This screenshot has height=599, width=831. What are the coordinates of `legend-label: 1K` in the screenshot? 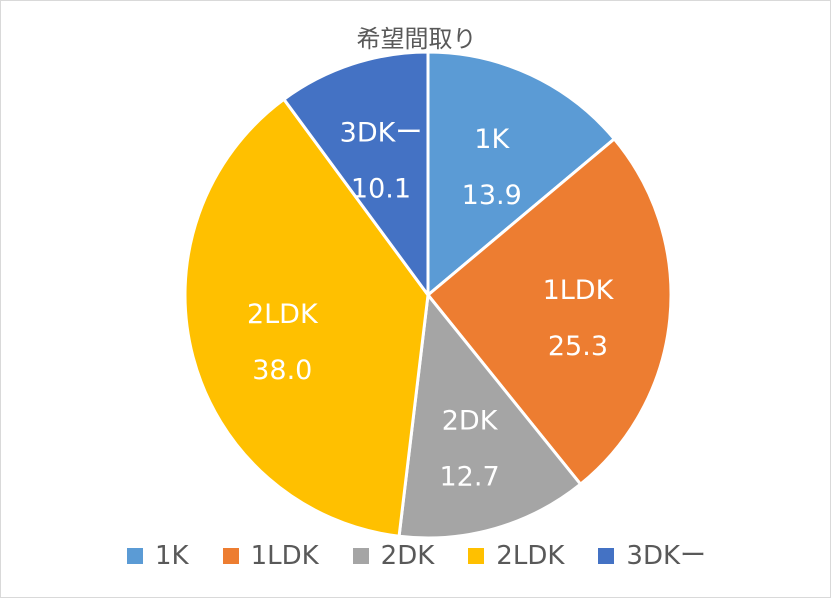 It's located at (171, 556).